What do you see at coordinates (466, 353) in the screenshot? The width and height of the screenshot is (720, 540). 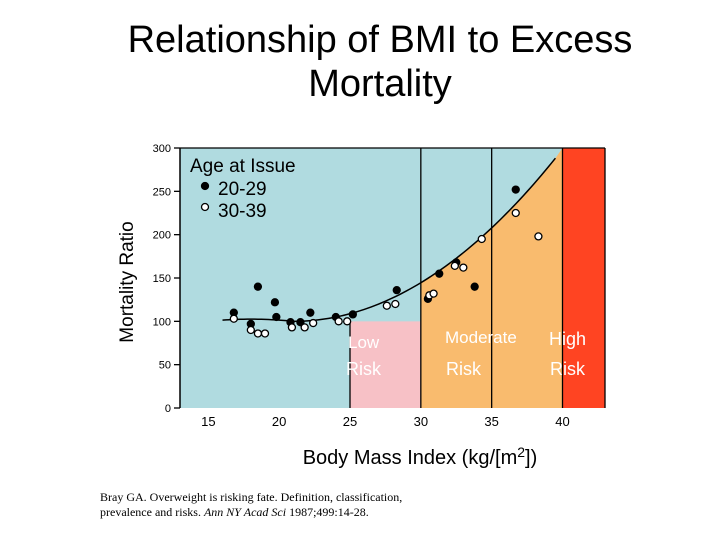 I see `zone-labels: Low Risk Moderate Risk High Risk` at bounding box center [466, 353].